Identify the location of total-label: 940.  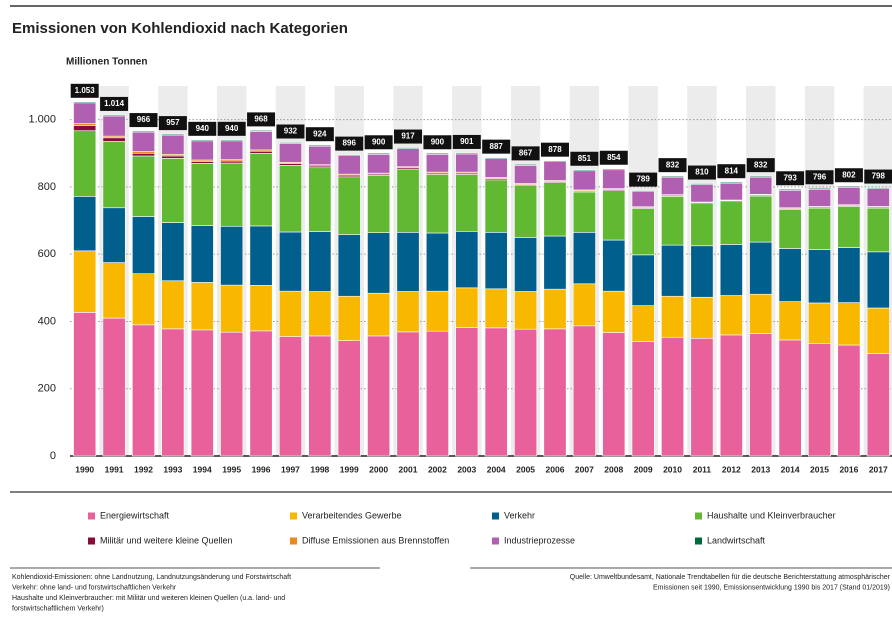
(232, 128).